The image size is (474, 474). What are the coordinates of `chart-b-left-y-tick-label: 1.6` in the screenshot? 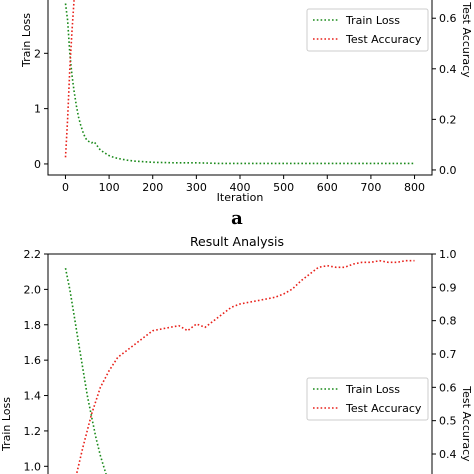 It's located at (33, 360).